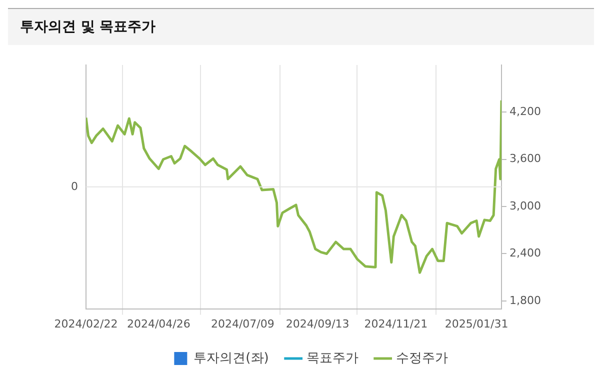 The image size is (602, 392). Describe the element at coordinates (476, 323) in the screenshot. I see `x-tick-label: 2025/01/31` at that location.